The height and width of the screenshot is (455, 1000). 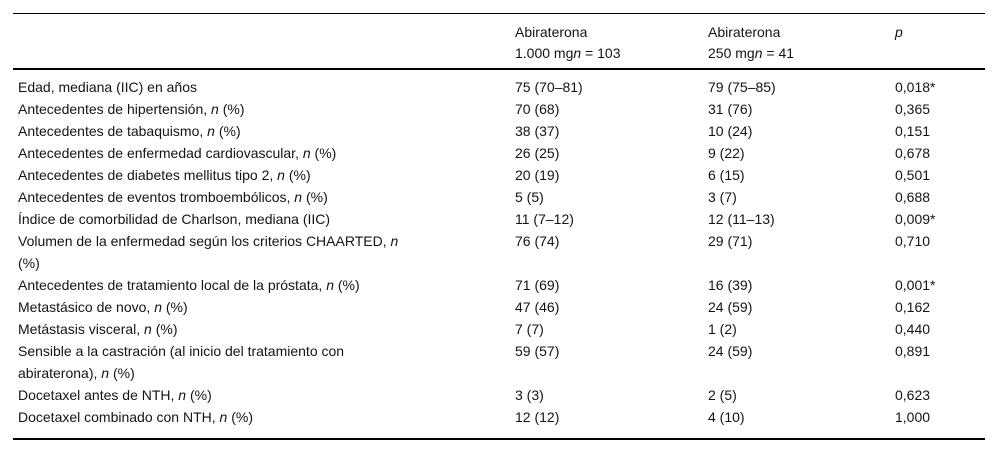 I want to click on header-cell-abiraterone-1000: Abiraterona 1.000 mgn = 103, so click(x=606, y=41).